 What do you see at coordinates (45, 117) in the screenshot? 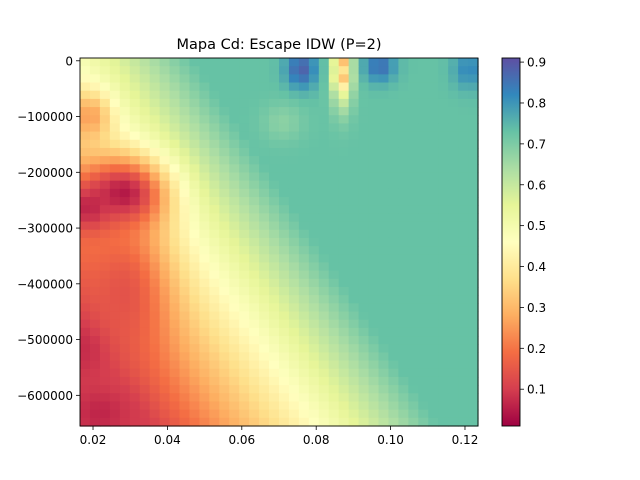
I see `y-tick-label: −100000` at bounding box center [45, 117].